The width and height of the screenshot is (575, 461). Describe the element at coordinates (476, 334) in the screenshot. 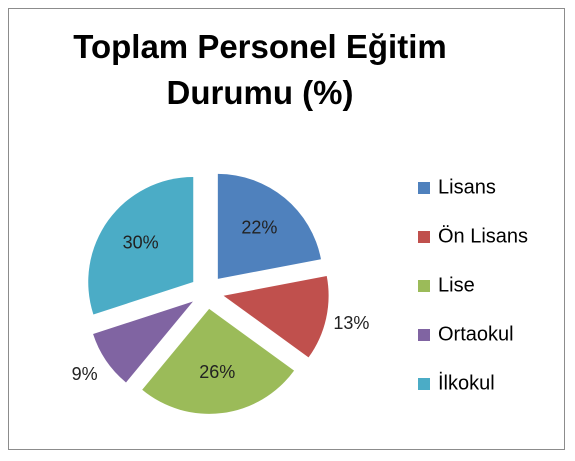

I see `legend-label: Ortaokul` at that location.